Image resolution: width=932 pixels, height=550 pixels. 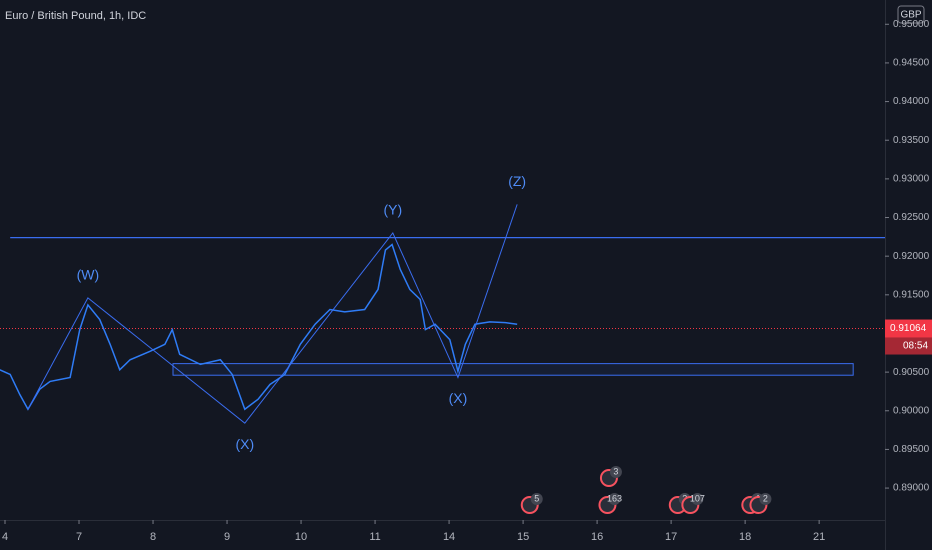 I want to click on event-count: 5, so click(x=536, y=498).